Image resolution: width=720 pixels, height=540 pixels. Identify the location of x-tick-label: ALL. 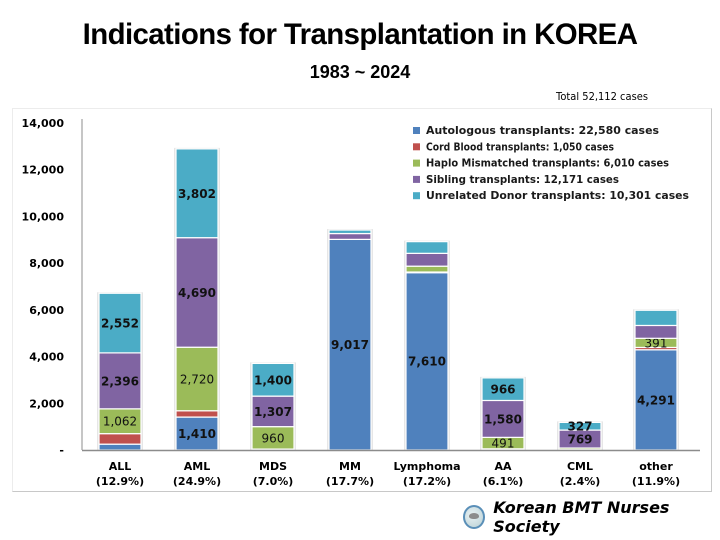
(120, 466).